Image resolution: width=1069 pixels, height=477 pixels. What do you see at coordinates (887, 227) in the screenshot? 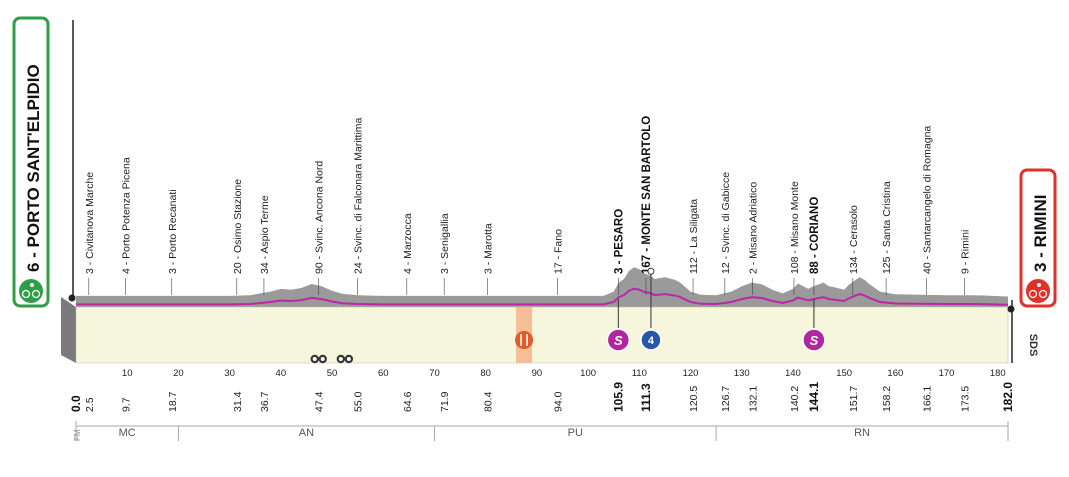
I see `waypoint-label: 125 - Santa Cristina` at bounding box center [887, 227].